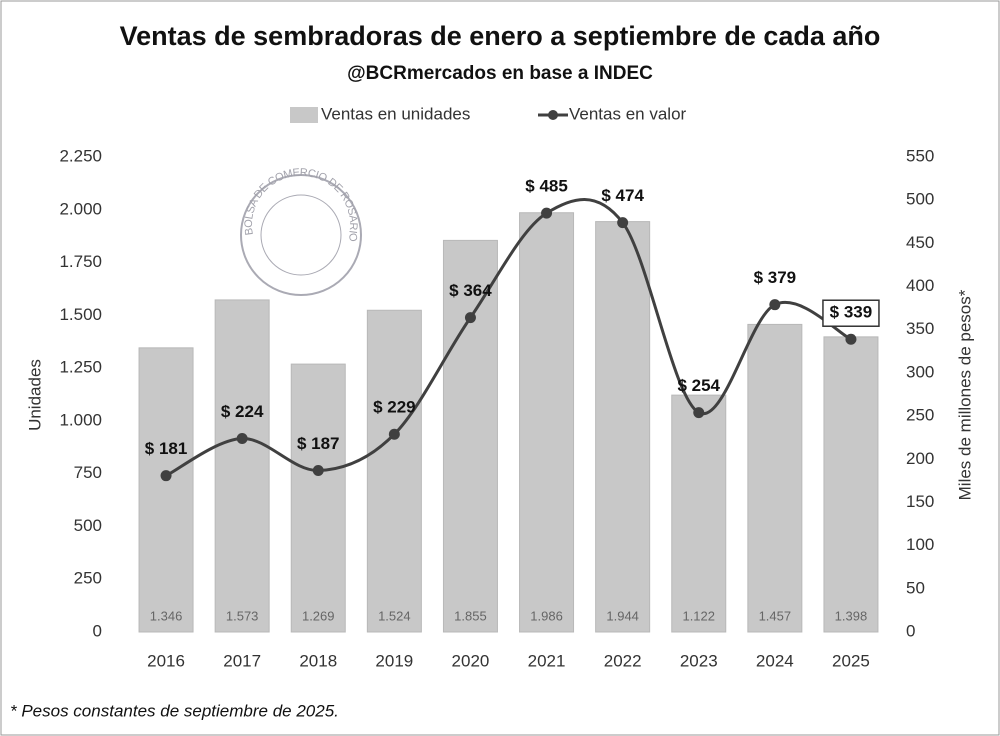  Describe the element at coordinates (80, 155) in the screenshot. I see `y-tick-label: 2.250` at that location.